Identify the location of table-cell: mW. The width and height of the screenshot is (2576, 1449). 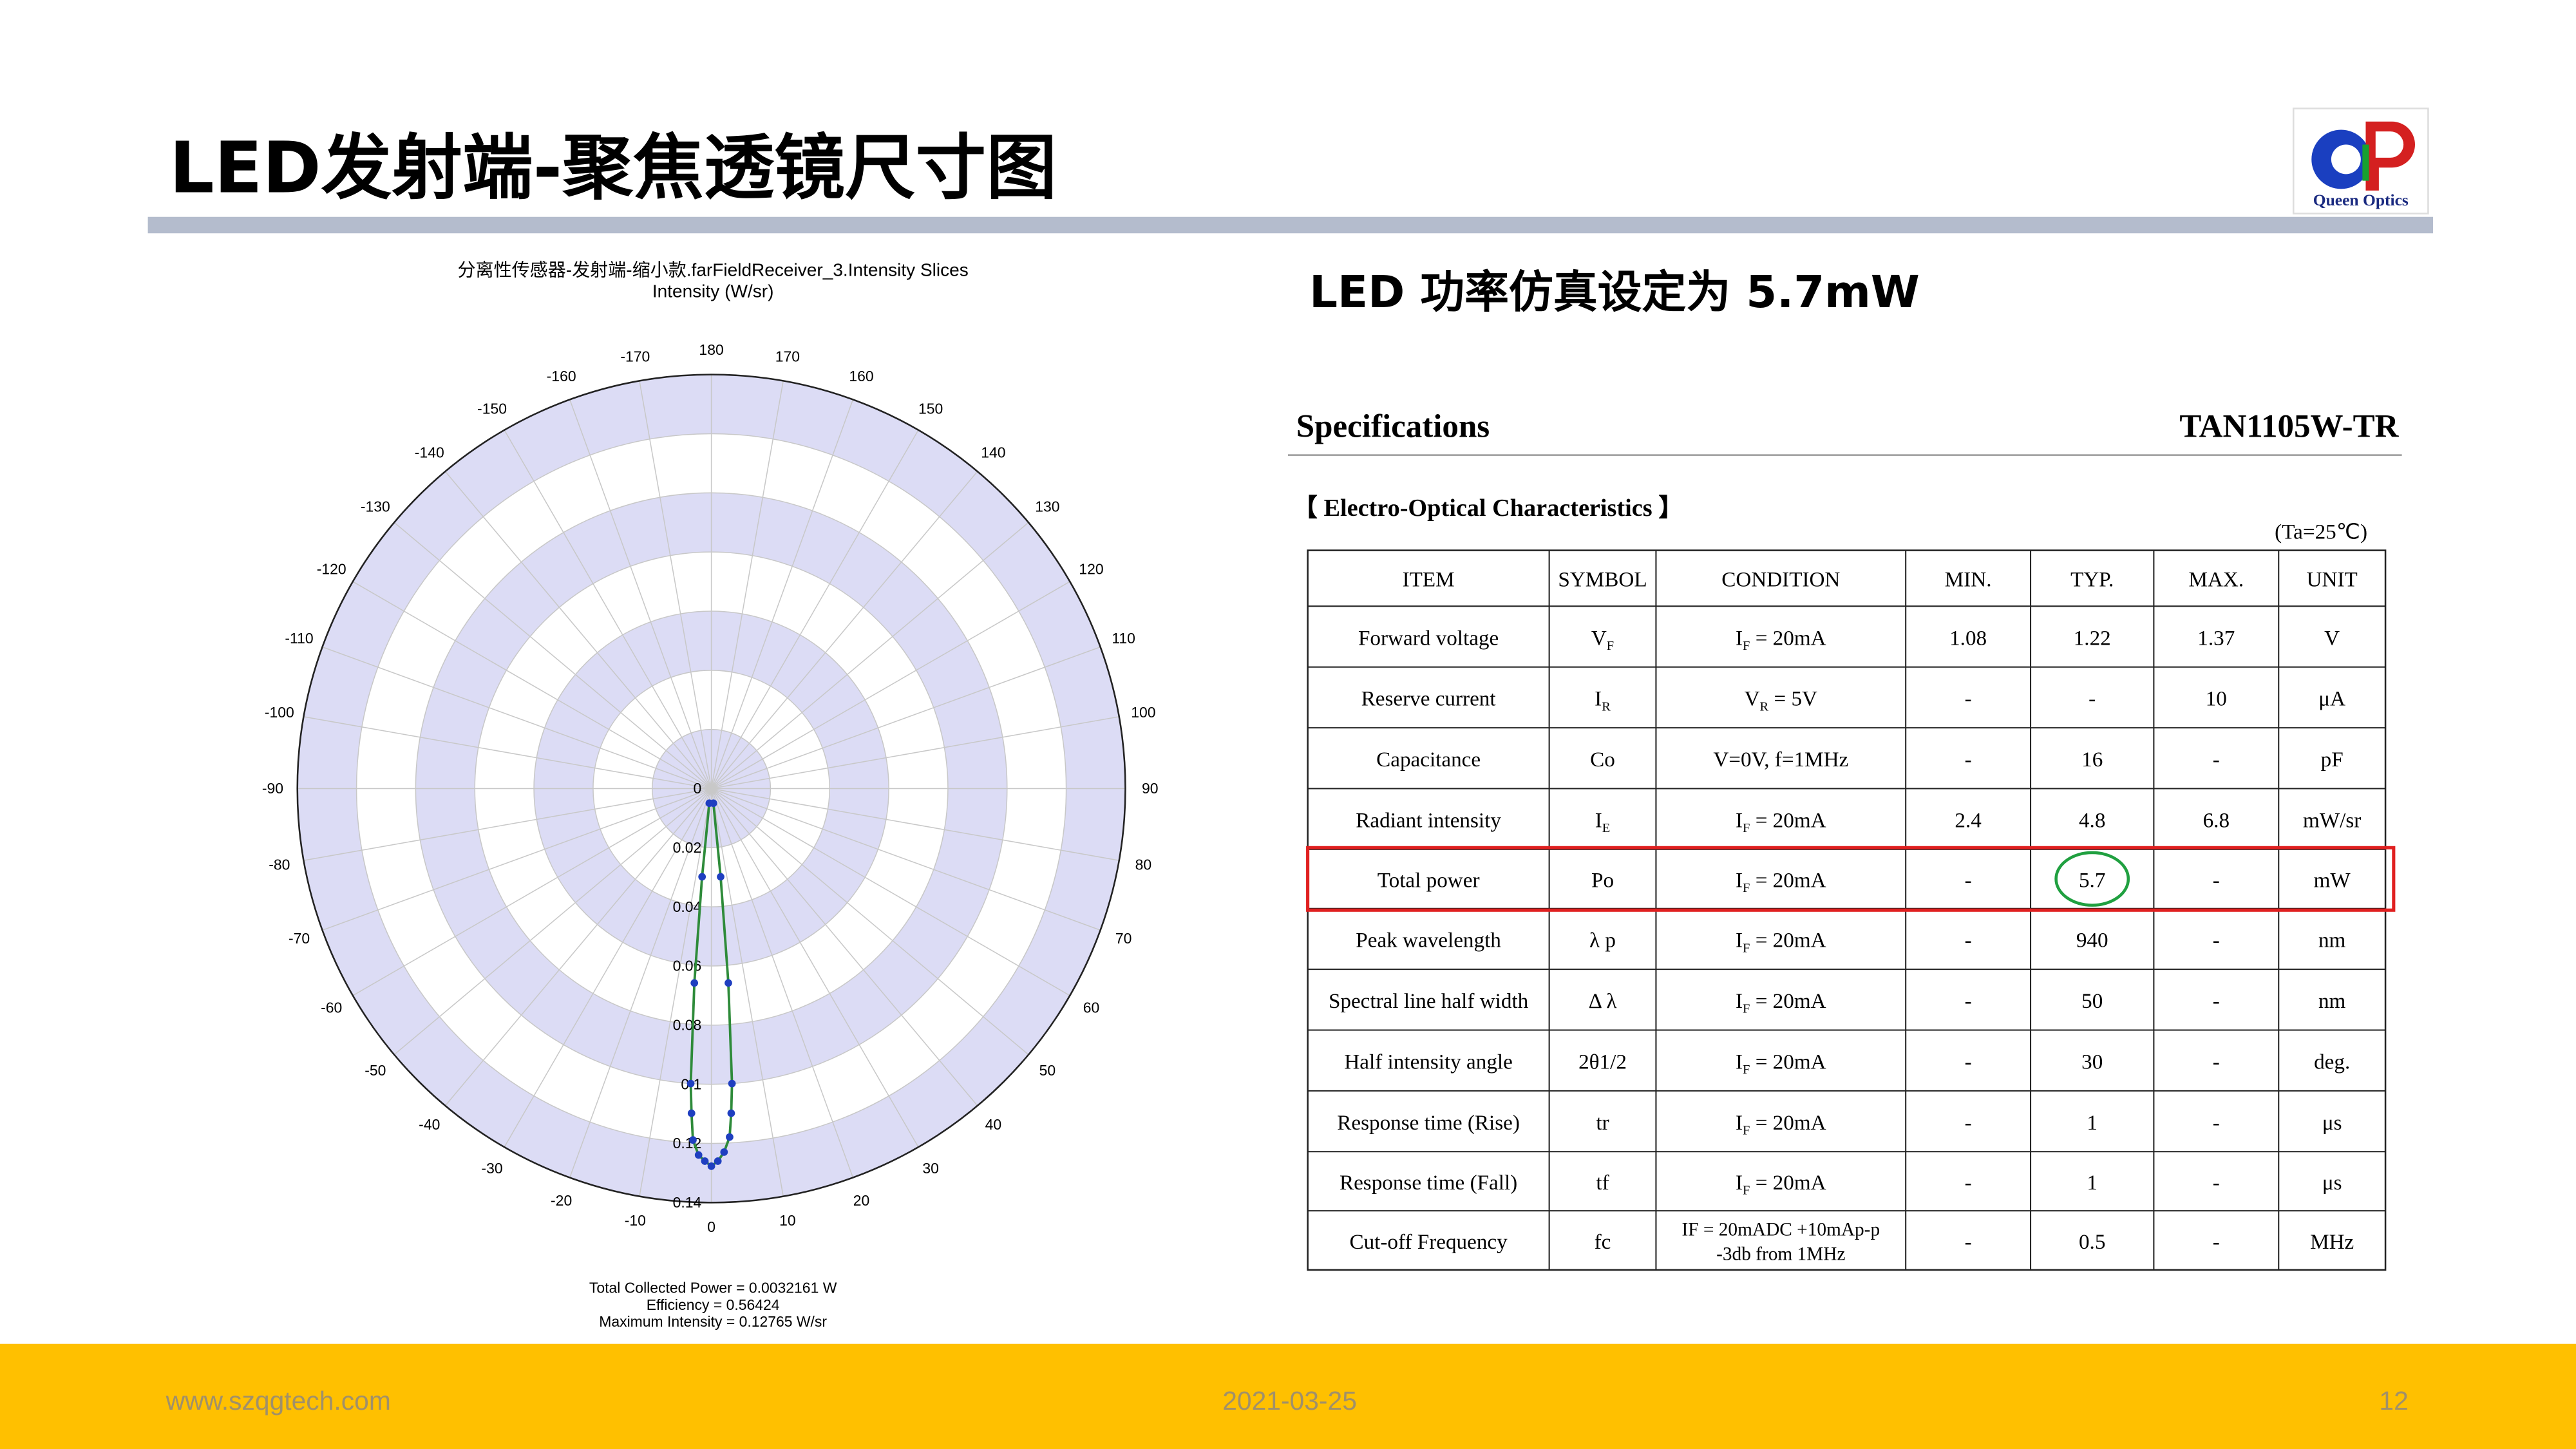
(2332, 881).